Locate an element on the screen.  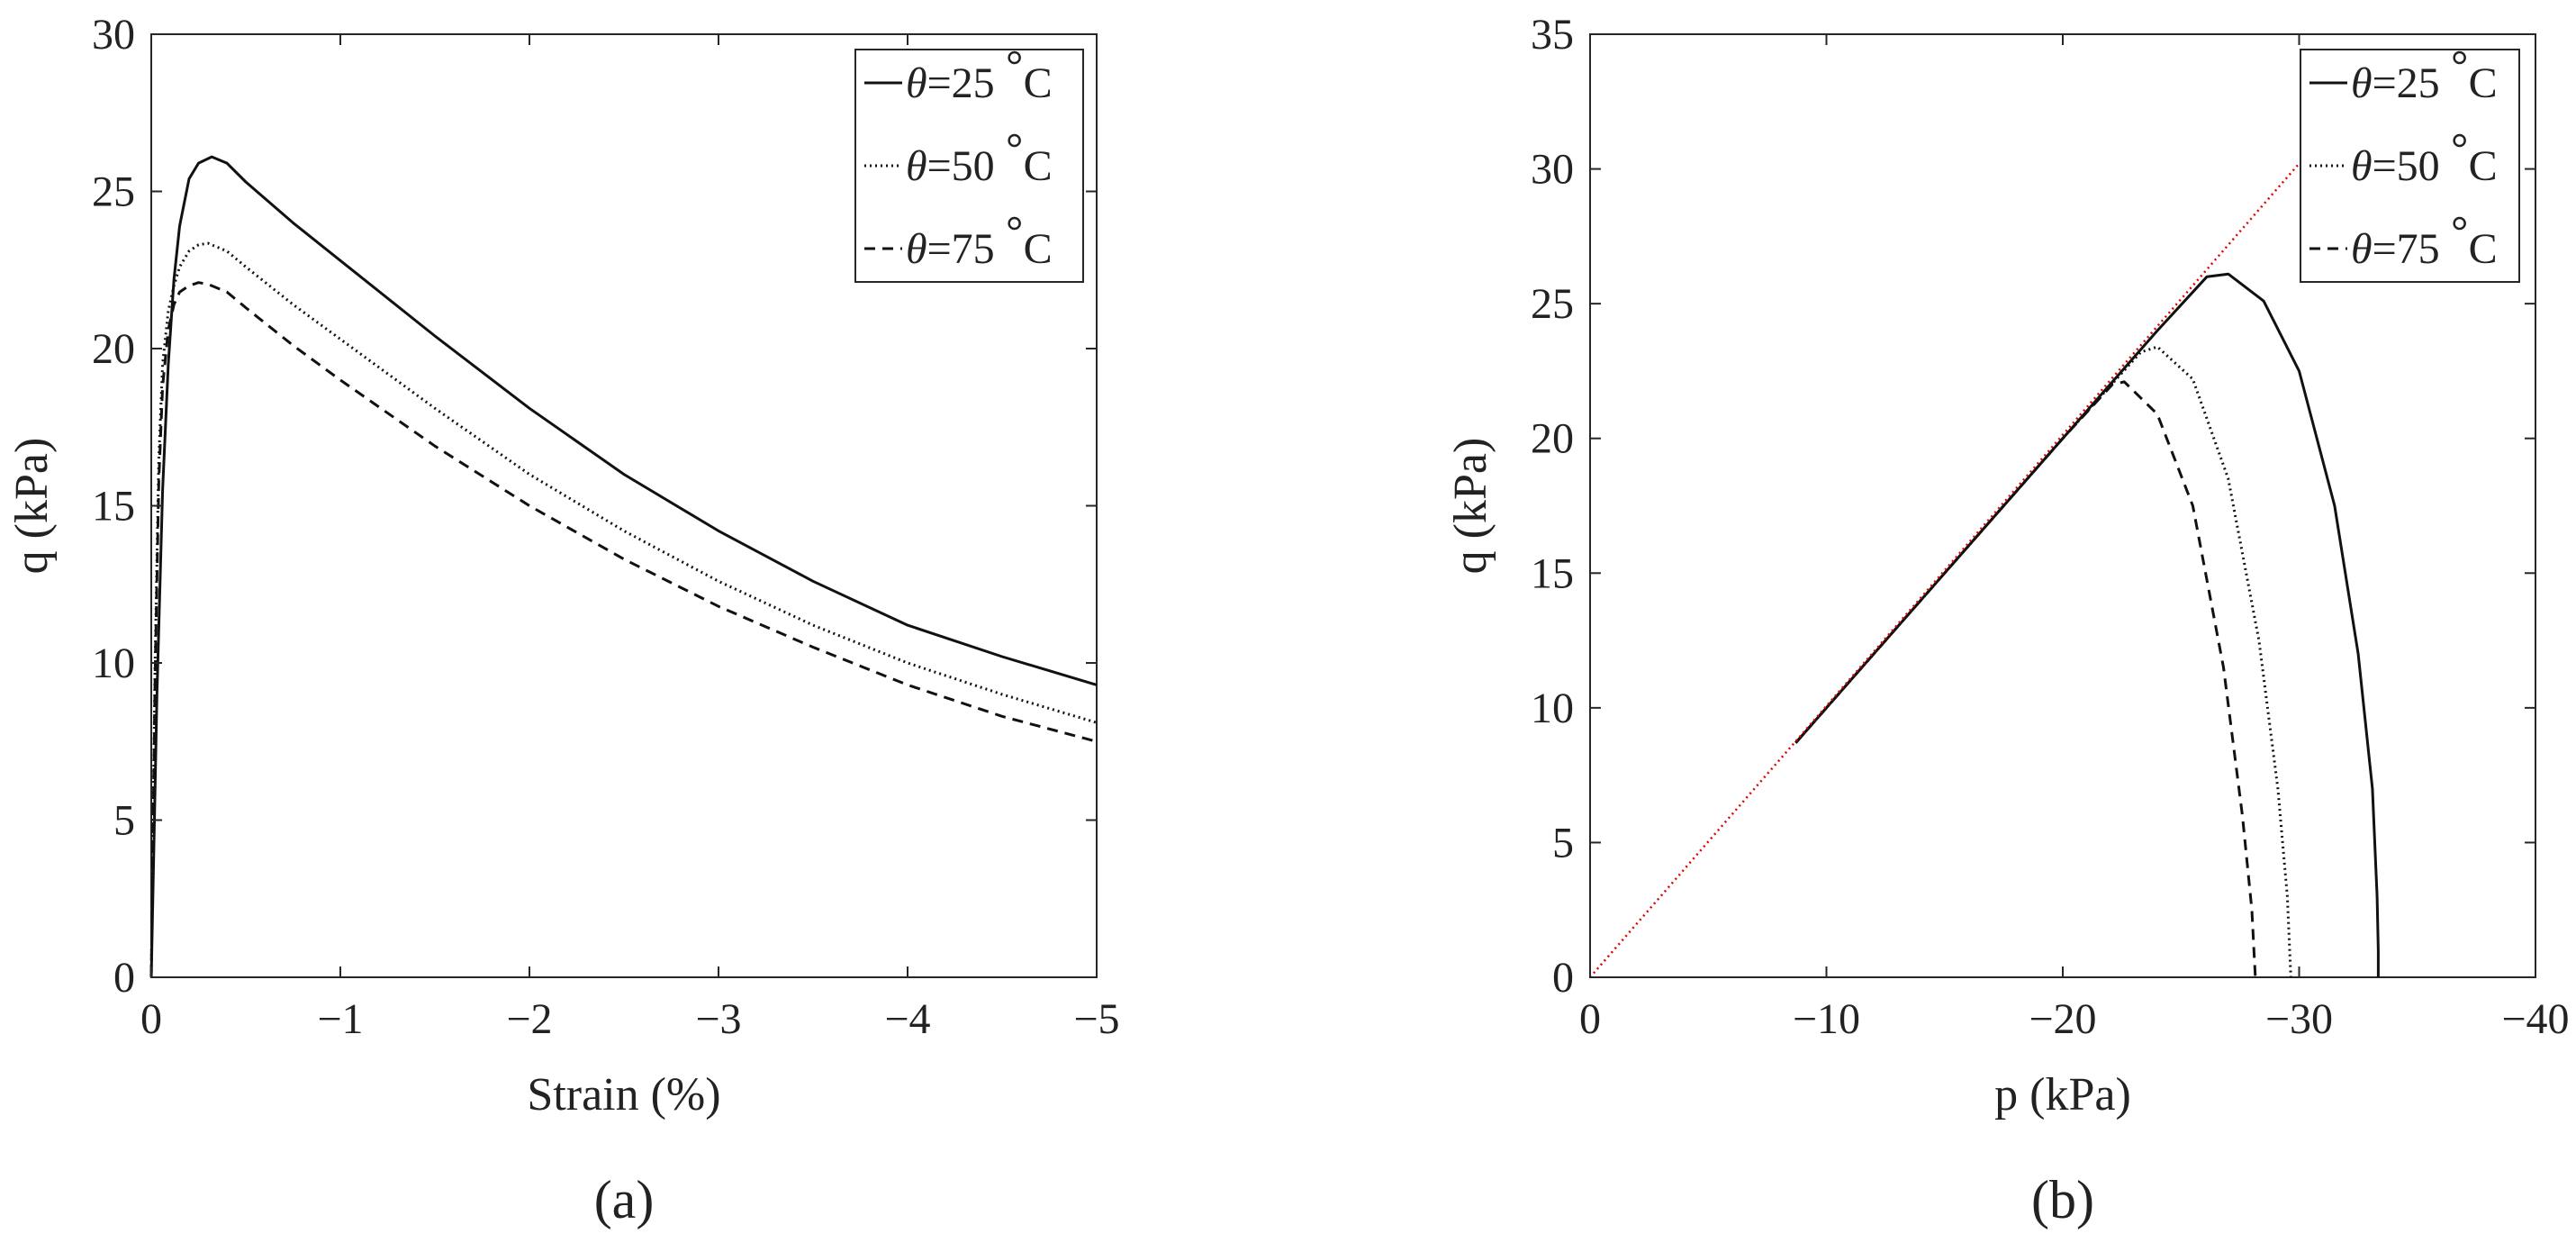
y-axis-label-a: q (kPa) is located at coordinates (32, 506).